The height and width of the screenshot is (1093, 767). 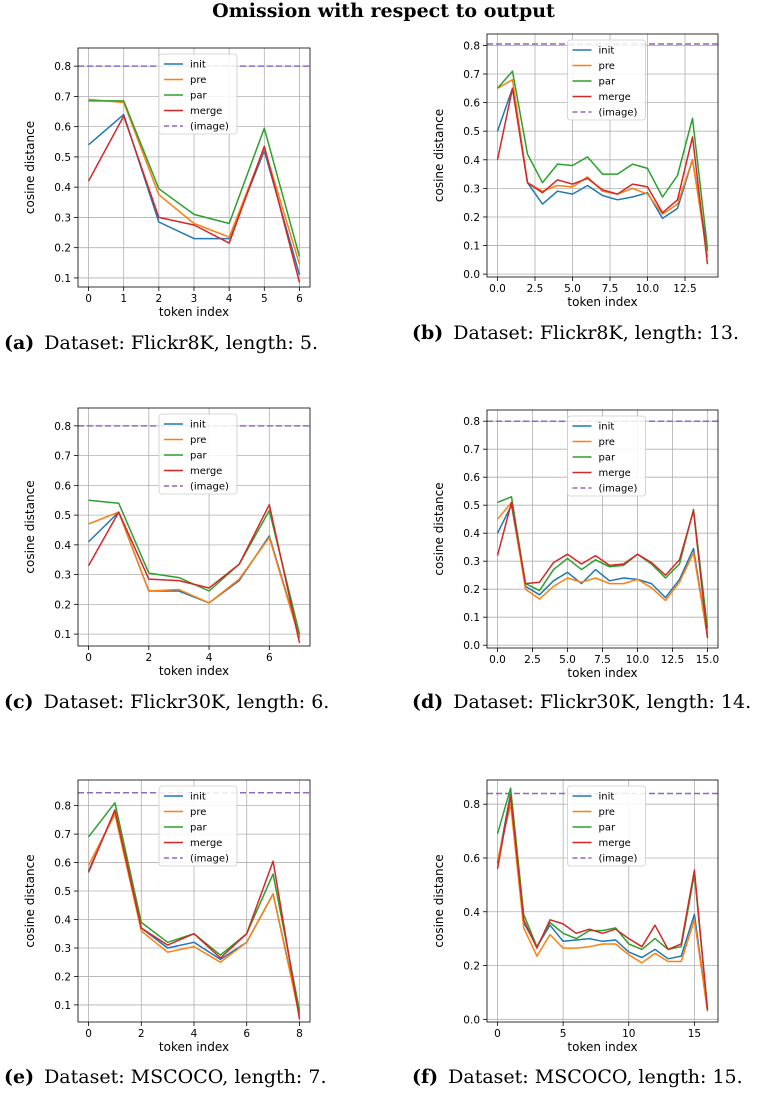 What do you see at coordinates (229, 299) in the screenshot?
I see `x-tick-label: 4` at bounding box center [229, 299].